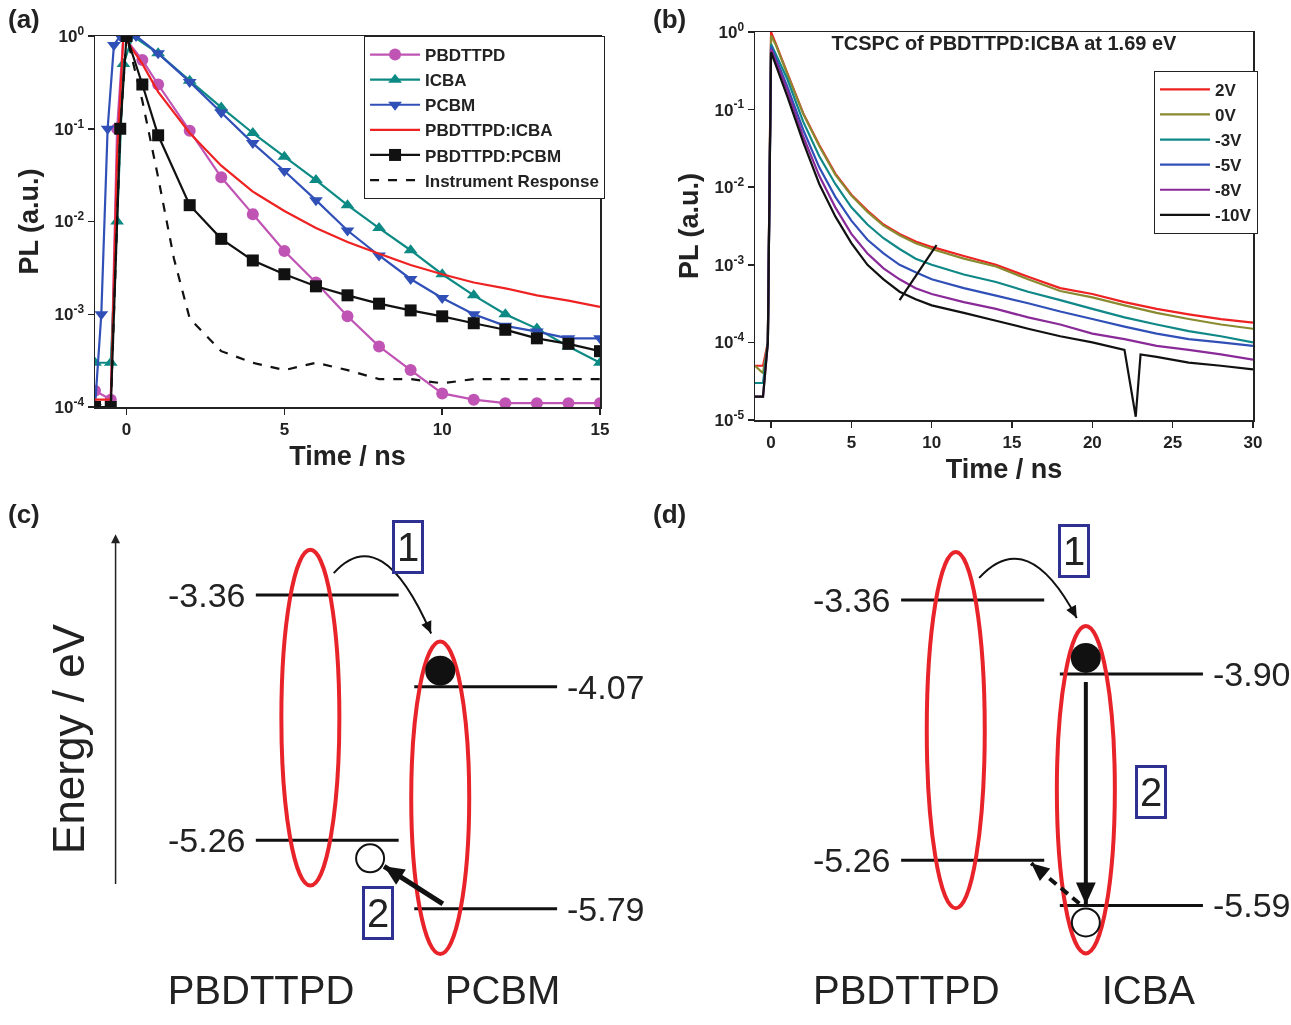 This screenshot has width=1291, height=1025. Describe the element at coordinates (1225, 90) in the screenshot. I see `legend-label: 2V` at that location.